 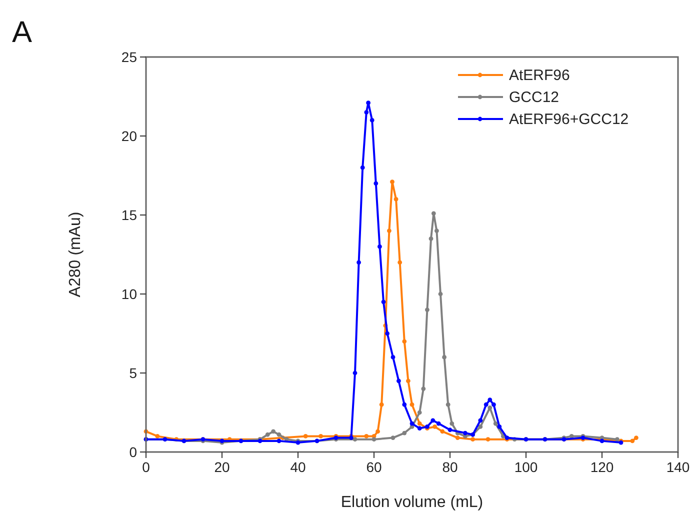 I want to click on y-tick-label: 0, so click(x=133, y=452).